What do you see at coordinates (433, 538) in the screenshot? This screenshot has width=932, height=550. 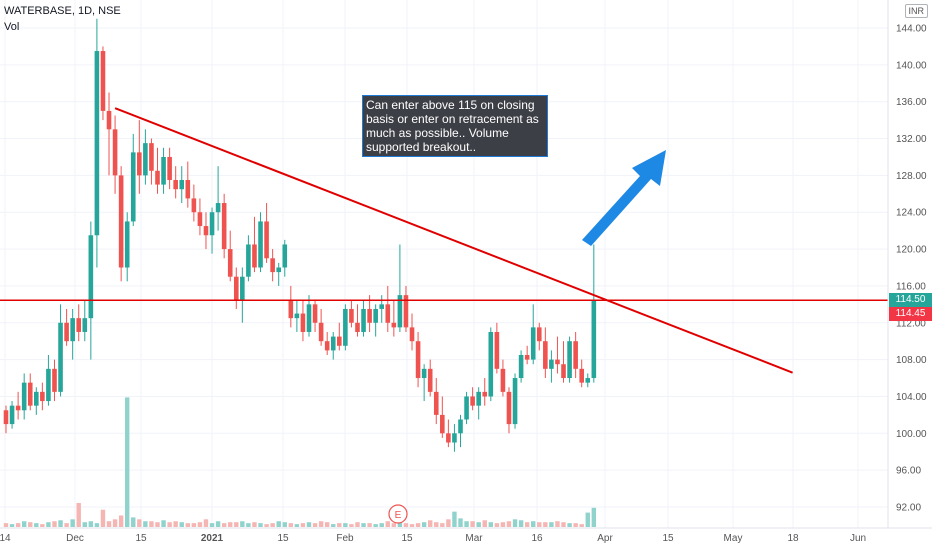 I see `time-axis: 14 Dec 15 2021 15 Feb 15 Mar 16 Apr 15 May 18 Jun` at bounding box center [433, 538].